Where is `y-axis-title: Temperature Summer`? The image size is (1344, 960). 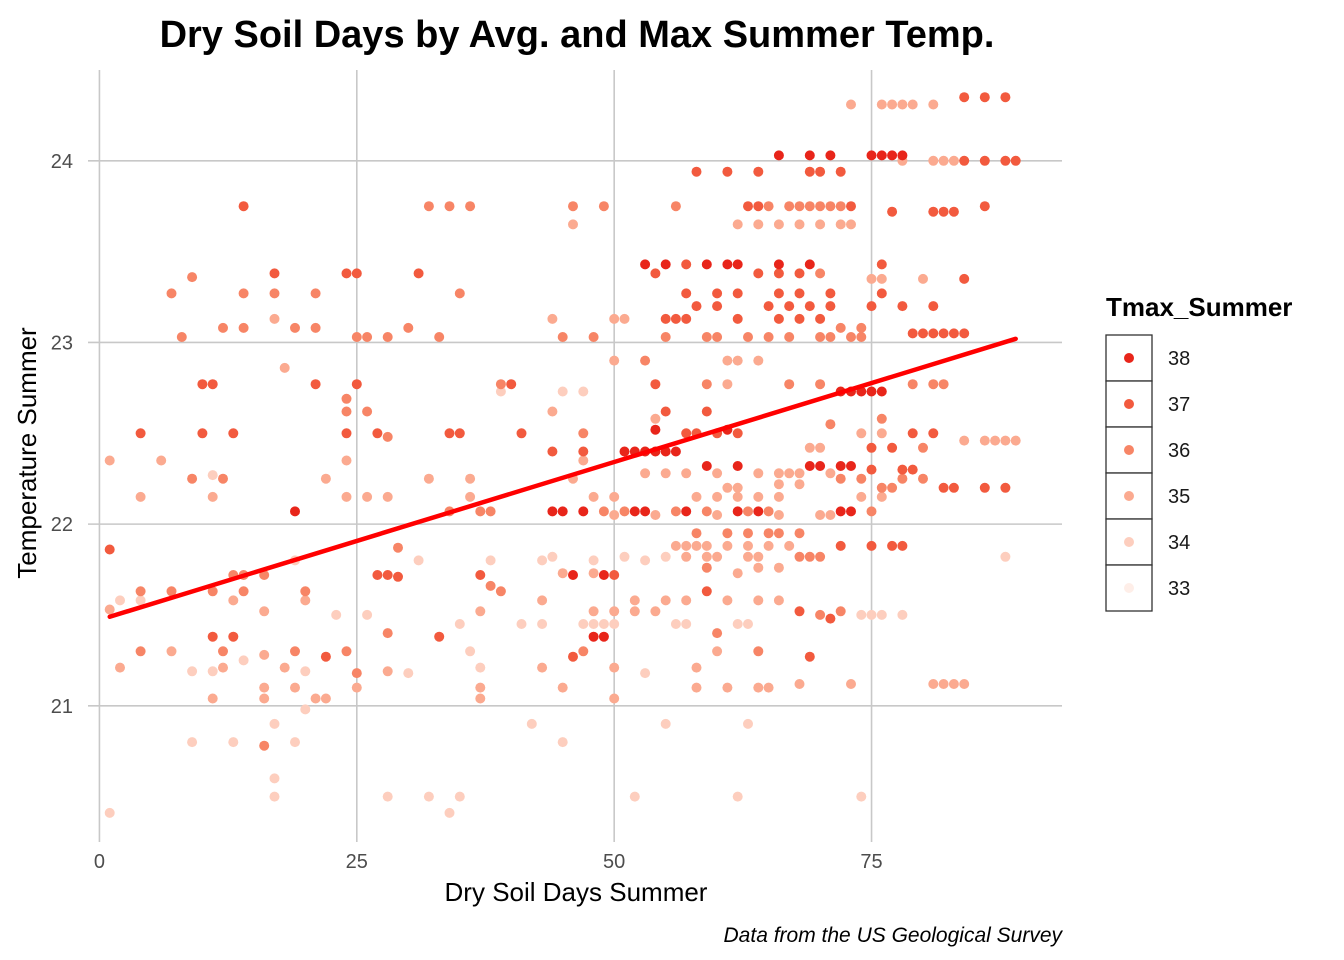
y-axis-title: Temperature Summer is located at coordinates (27, 453).